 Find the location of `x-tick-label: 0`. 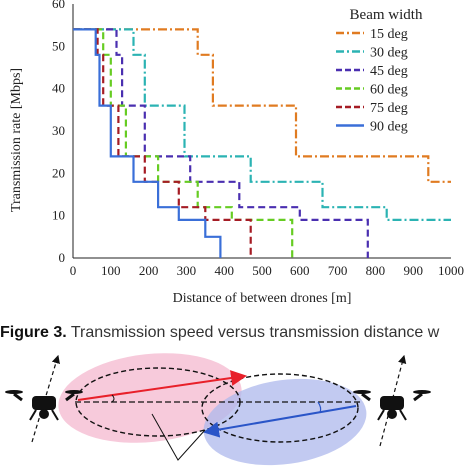

x-tick-label: 0 is located at coordinates (73, 270).